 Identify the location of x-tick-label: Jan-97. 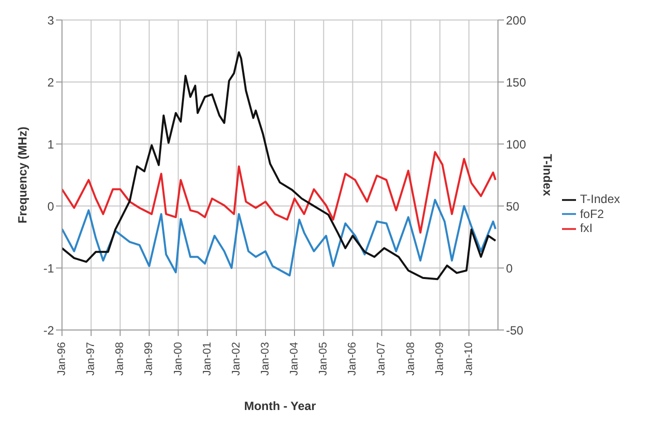
(91, 359).